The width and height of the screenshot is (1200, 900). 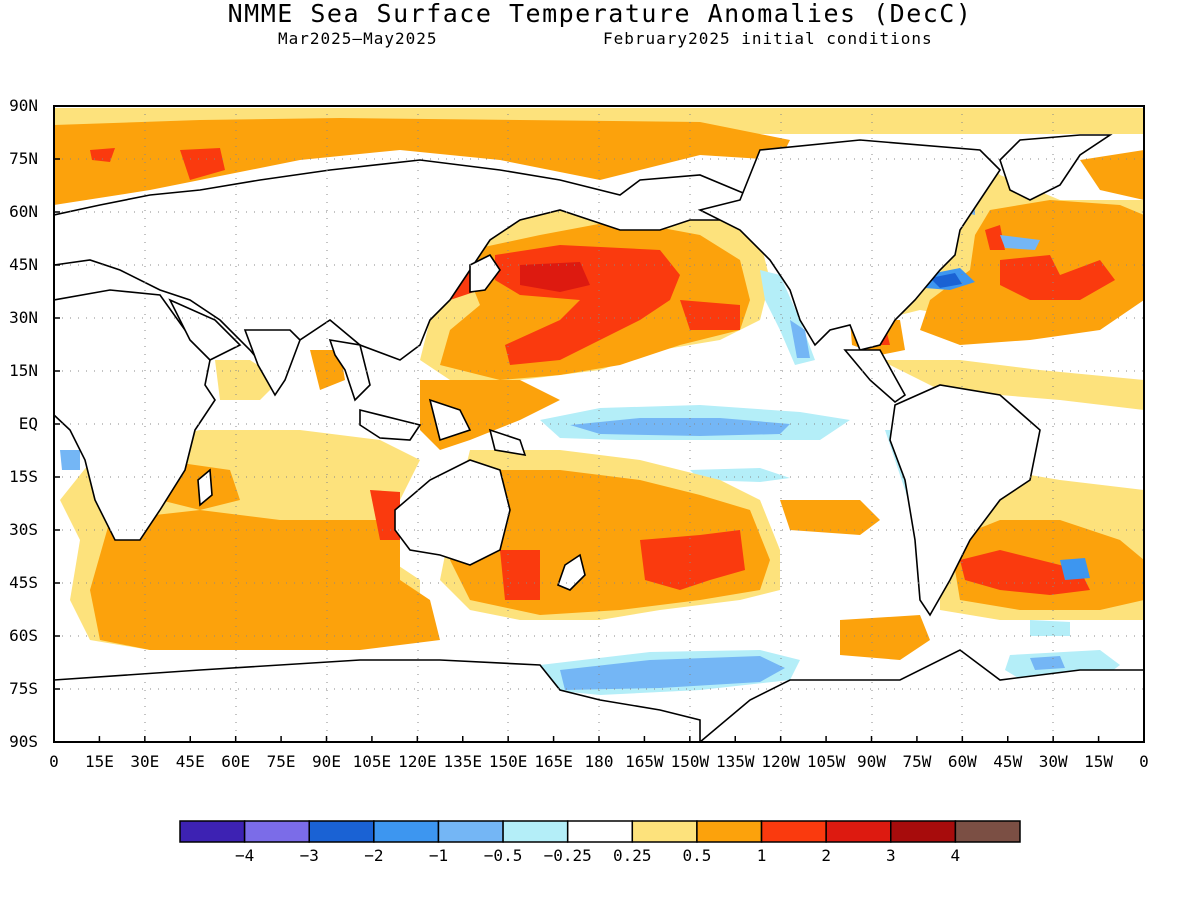 What do you see at coordinates (23, 264) in the screenshot?
I see `latitude-tick-label: 45N` at bounding box center [23, 264].